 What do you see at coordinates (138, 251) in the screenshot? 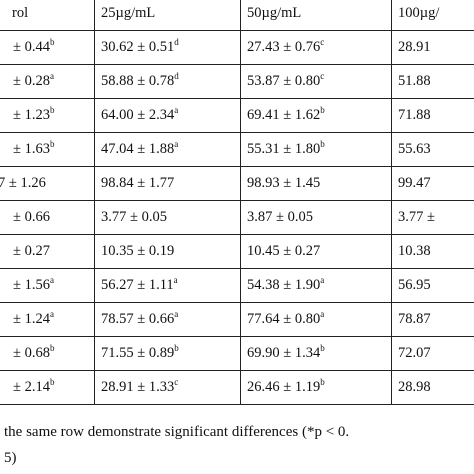
I see `cell-value: 10.35 ± 0.19` at bounding box center [138, 251].